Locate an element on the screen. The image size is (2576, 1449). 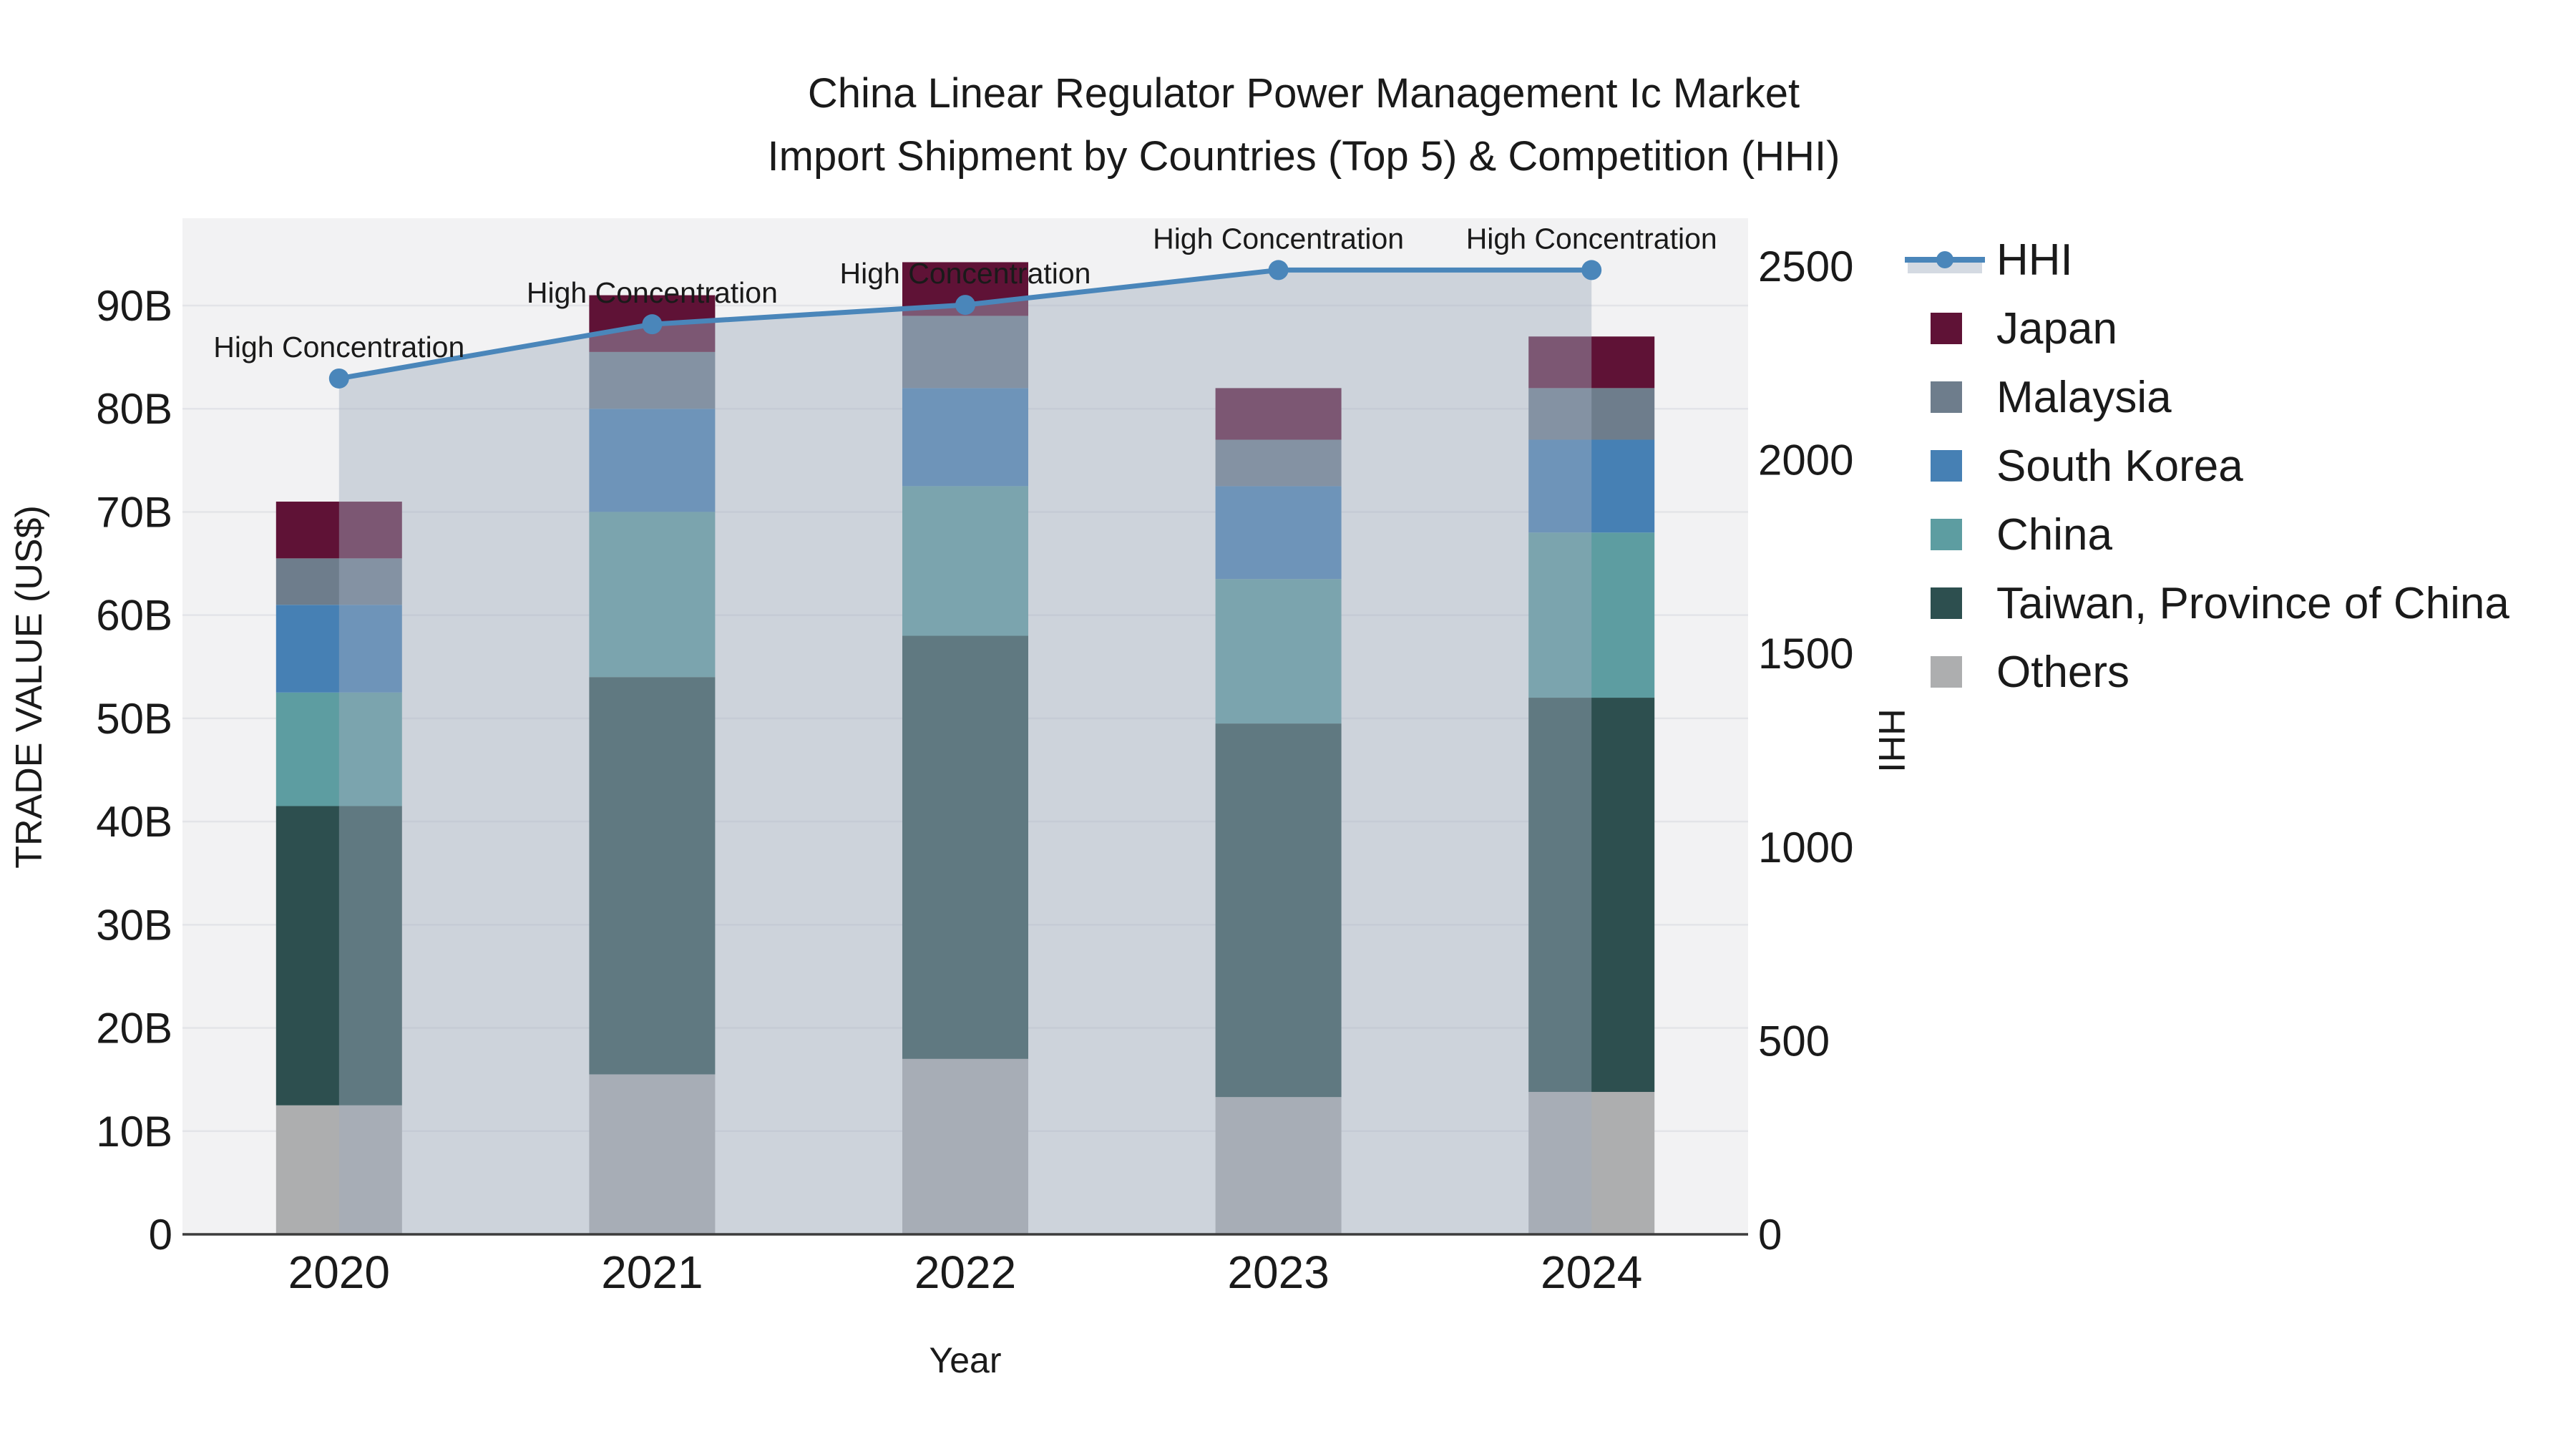
x-axis-label: Year is located at coordinates (965, 1360).